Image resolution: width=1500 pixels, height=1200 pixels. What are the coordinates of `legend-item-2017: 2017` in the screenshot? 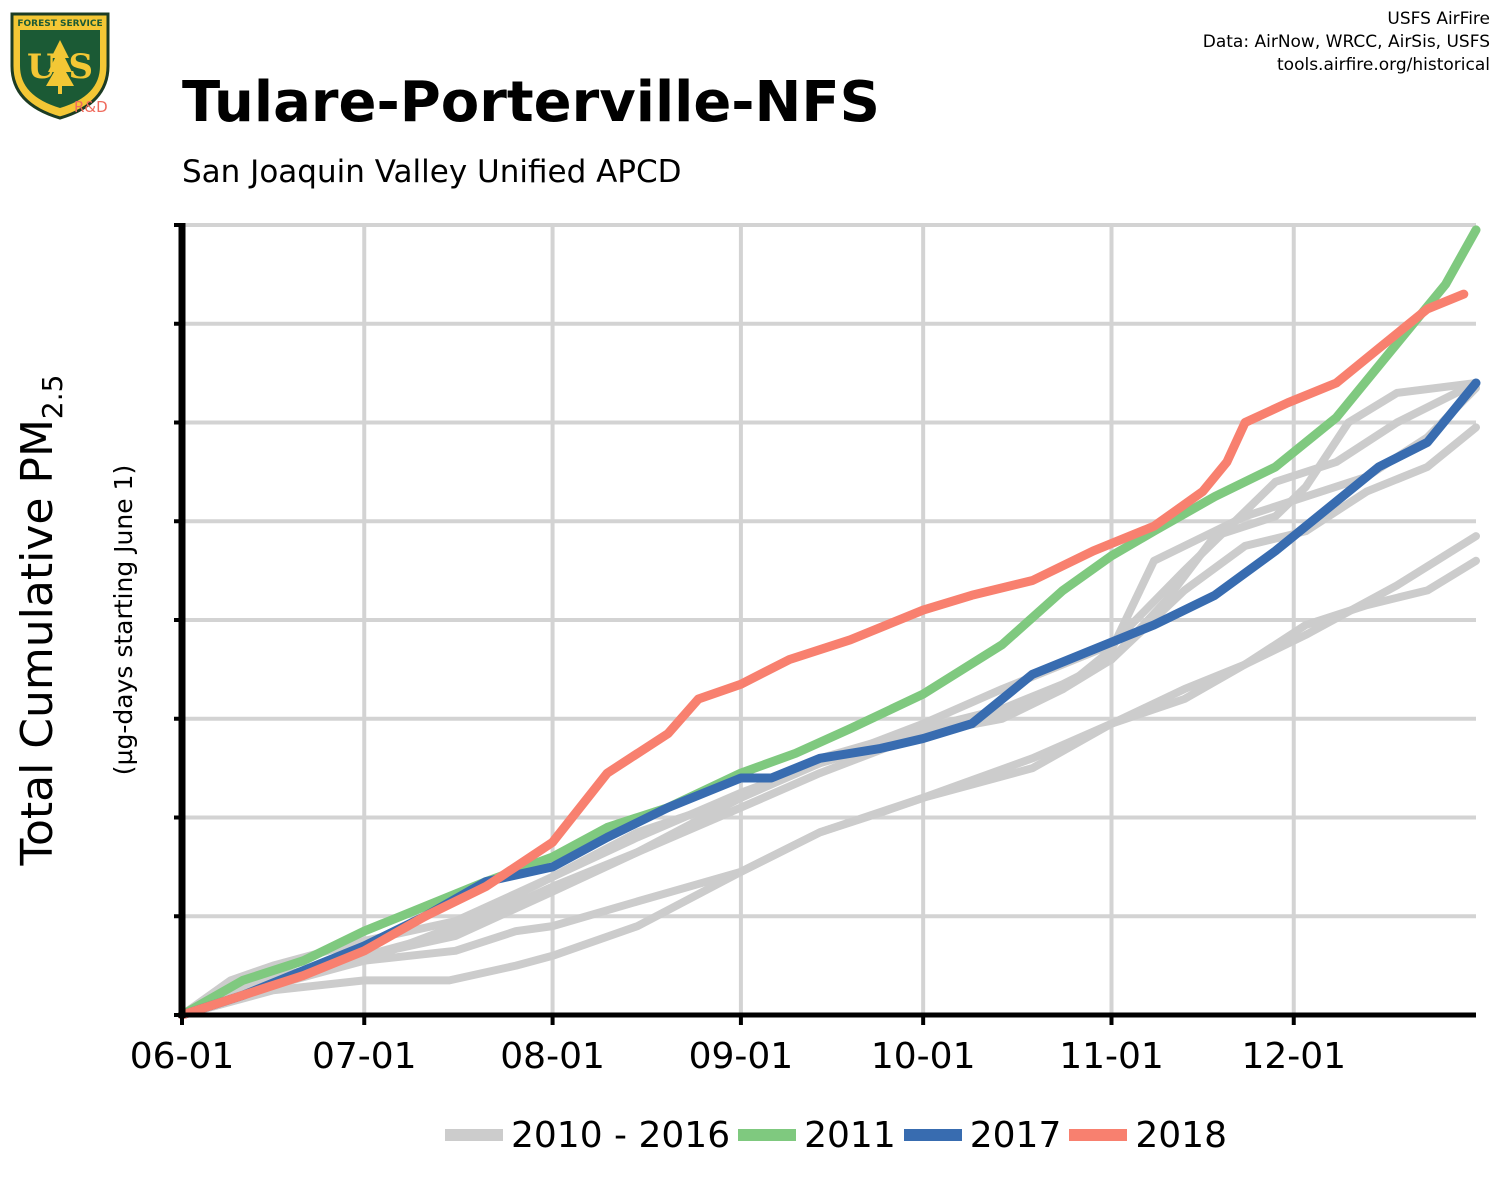 It's located at (982, 1135).